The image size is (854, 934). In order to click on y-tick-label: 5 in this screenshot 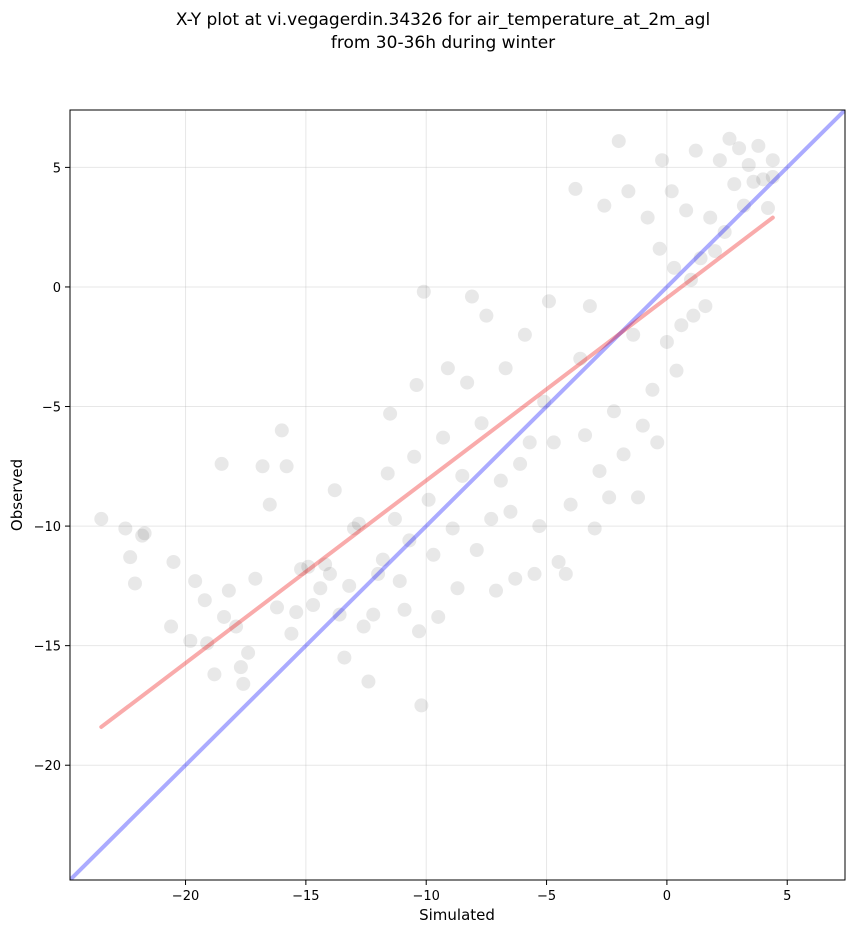, I will do `click(57, 168)`.